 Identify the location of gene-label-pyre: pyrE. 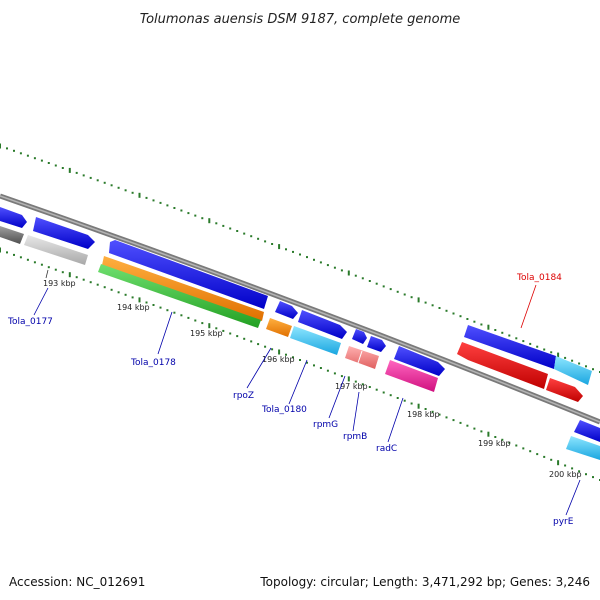
(563, 522).